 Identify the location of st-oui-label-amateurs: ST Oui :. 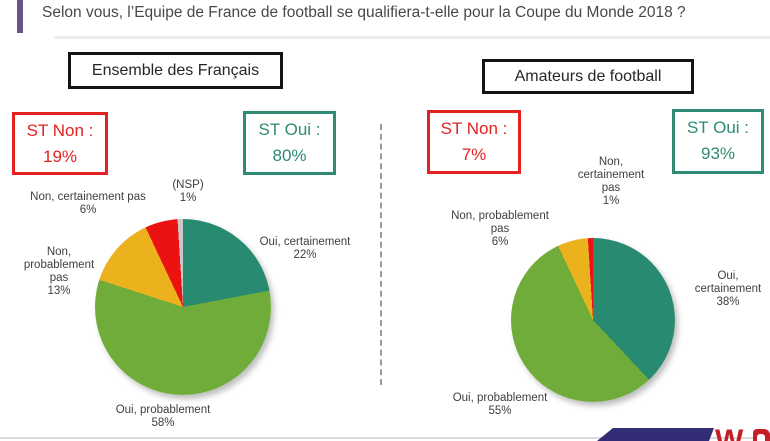
(718, 127).